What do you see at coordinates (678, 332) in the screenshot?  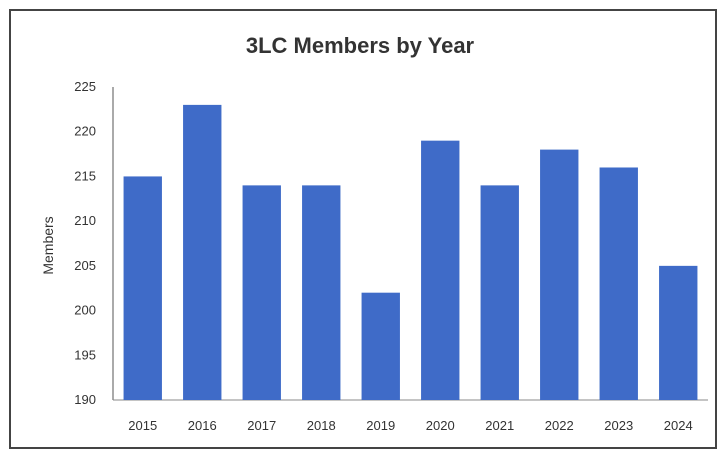 I see `bar-2024` at bounding box center [678, 332].